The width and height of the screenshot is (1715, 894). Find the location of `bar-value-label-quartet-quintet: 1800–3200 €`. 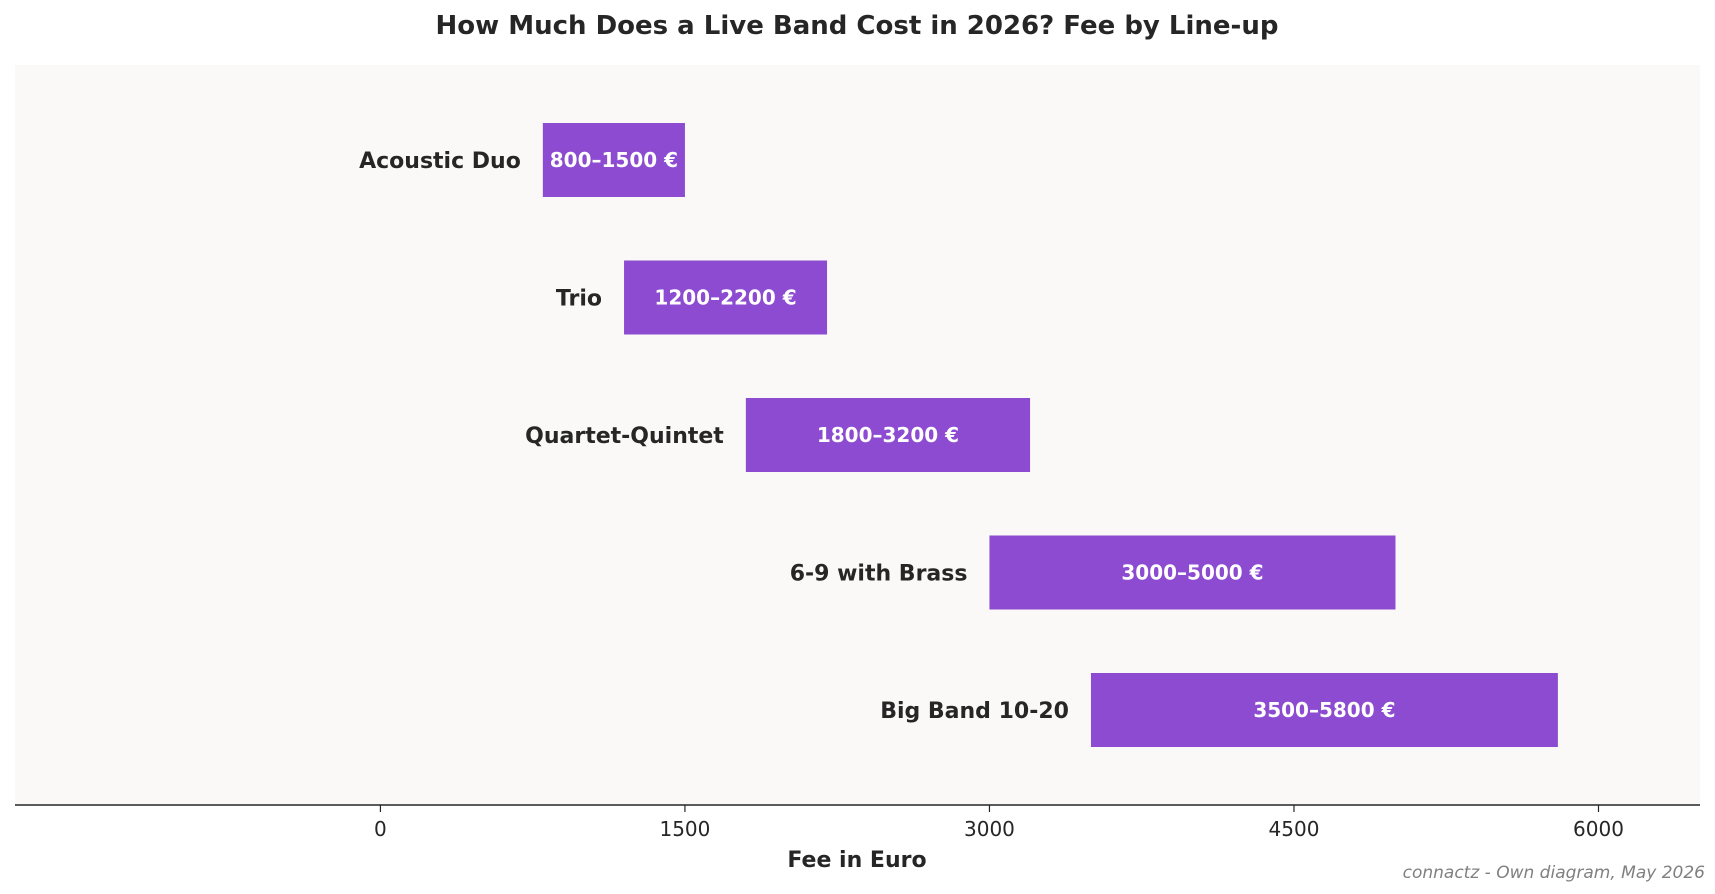

bar-value-label-quartet-quintet: 1800–3200 € is located at coordinates (888, 435).